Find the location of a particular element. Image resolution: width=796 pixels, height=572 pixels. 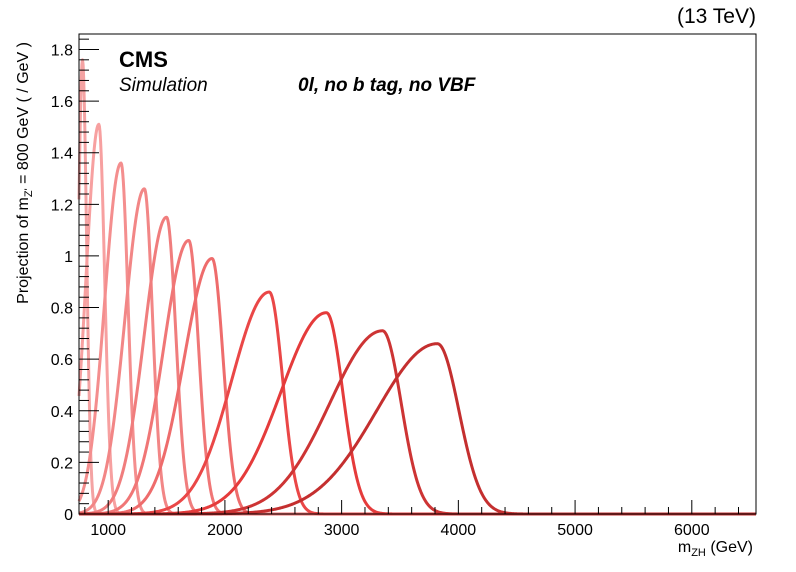

energy-label: (13 TeV) is located at coordinates (716, 16).